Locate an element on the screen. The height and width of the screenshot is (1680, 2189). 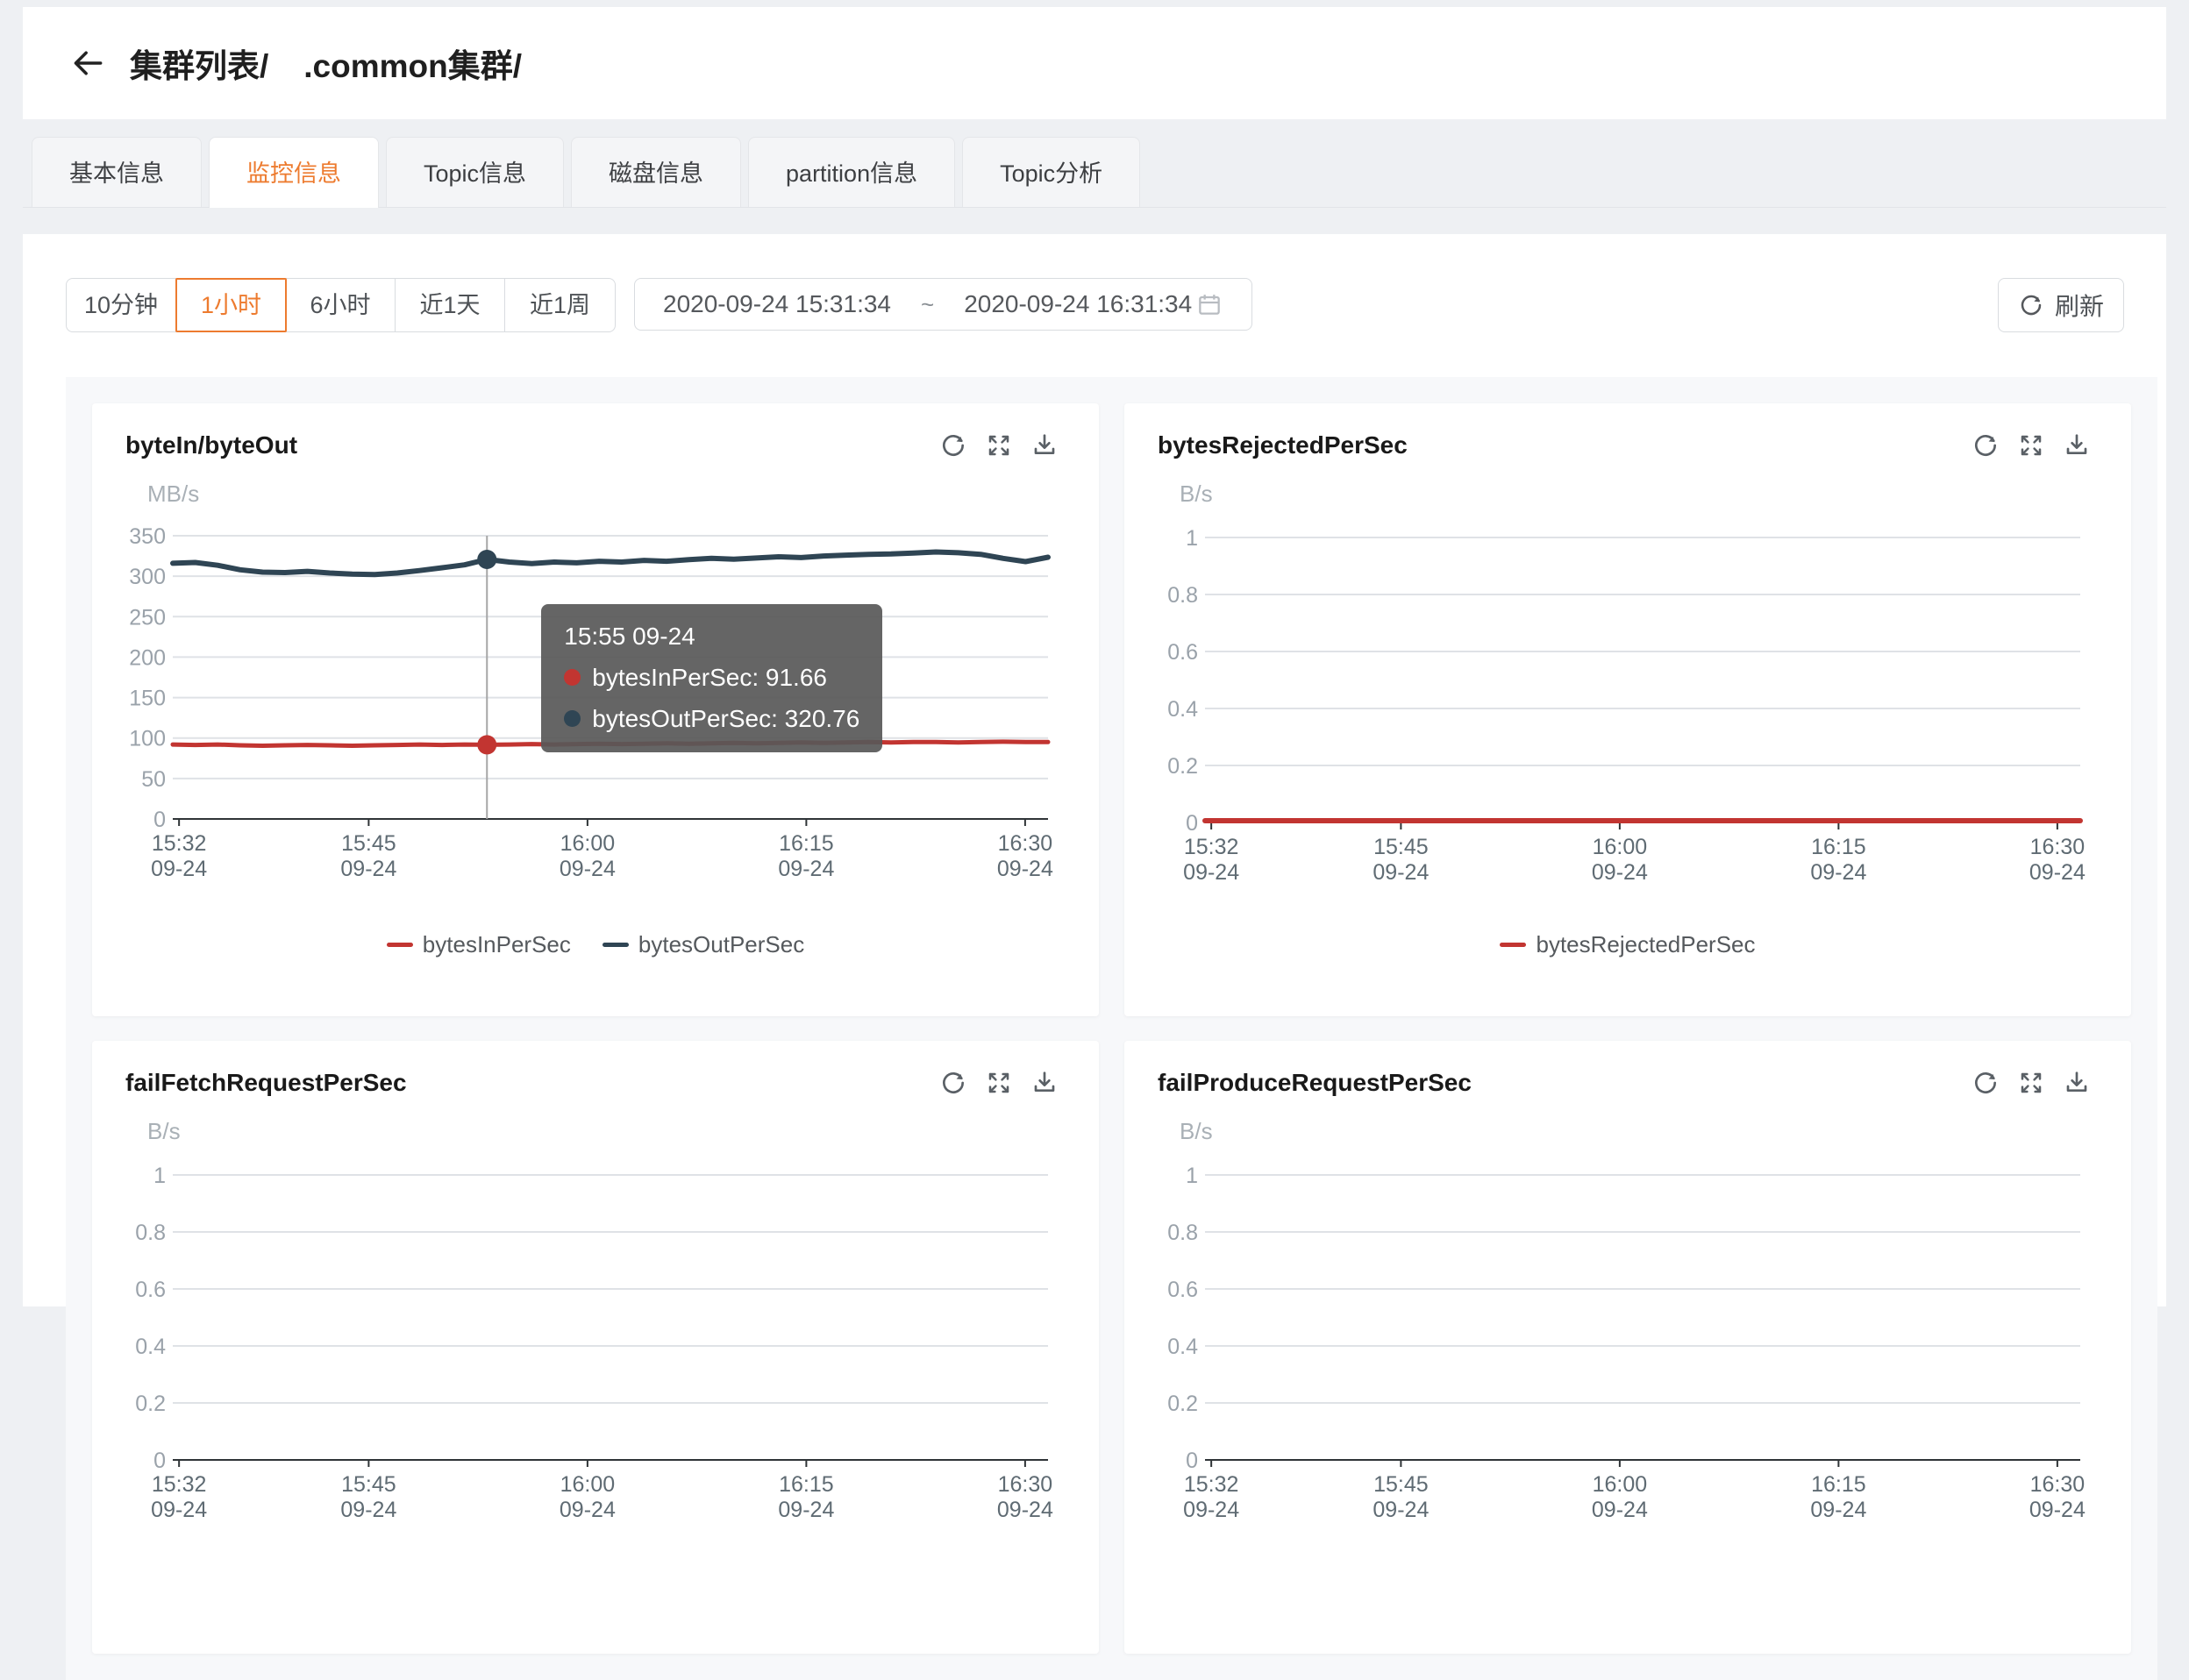
back-button is located at coordinates (87, 63).